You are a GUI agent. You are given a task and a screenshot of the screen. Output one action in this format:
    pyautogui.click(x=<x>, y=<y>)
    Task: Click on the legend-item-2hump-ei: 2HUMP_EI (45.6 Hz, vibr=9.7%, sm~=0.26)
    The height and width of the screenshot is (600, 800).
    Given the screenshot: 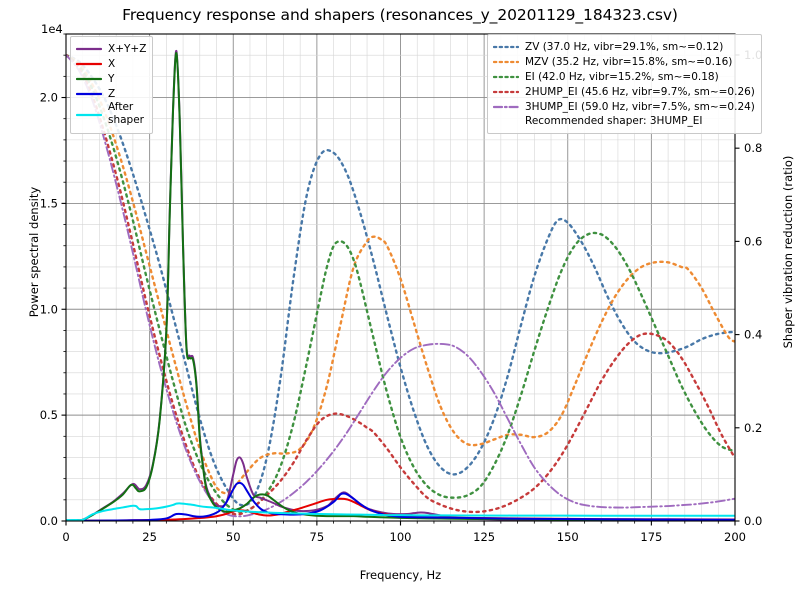 What is the action you would take?
    pyautogui.click(x=624, y=91)
    